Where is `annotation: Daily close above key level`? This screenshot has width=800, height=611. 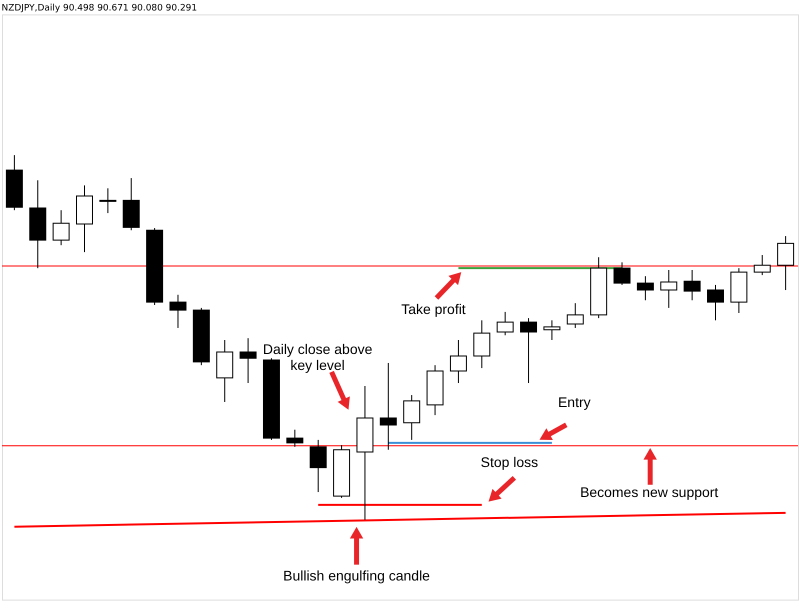
annotation: Daily close above key level is located at coordinates (317, 356).